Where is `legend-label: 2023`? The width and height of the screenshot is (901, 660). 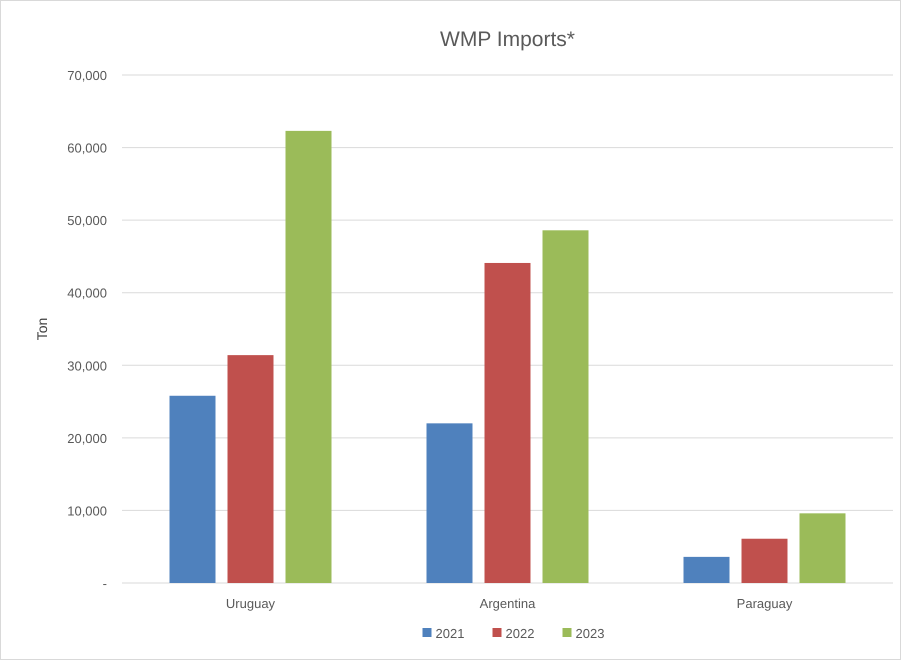 legend-label: 2023 is located at coordinates (590, 633).